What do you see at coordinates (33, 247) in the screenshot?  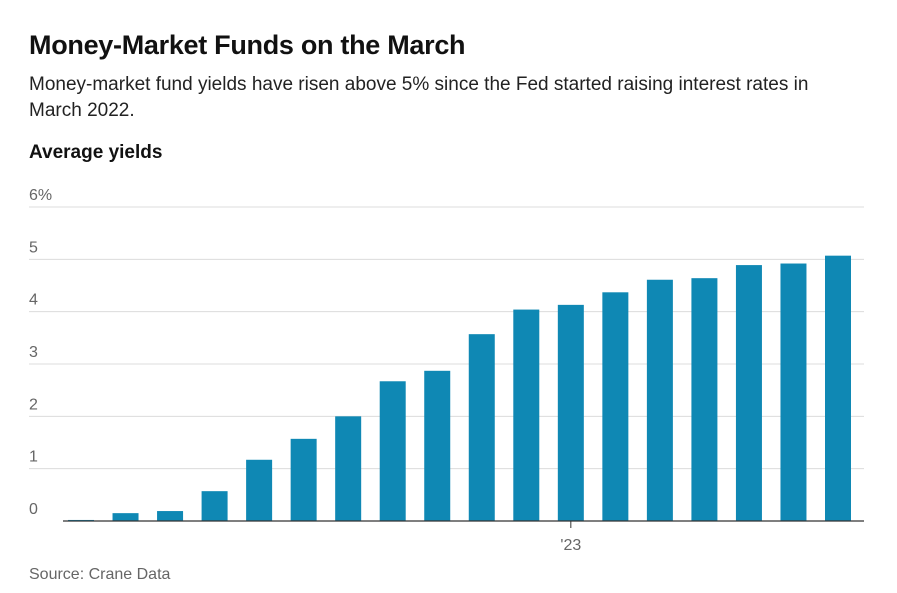 I see `y-tick-label: 5` at bounding box center [33, 247].